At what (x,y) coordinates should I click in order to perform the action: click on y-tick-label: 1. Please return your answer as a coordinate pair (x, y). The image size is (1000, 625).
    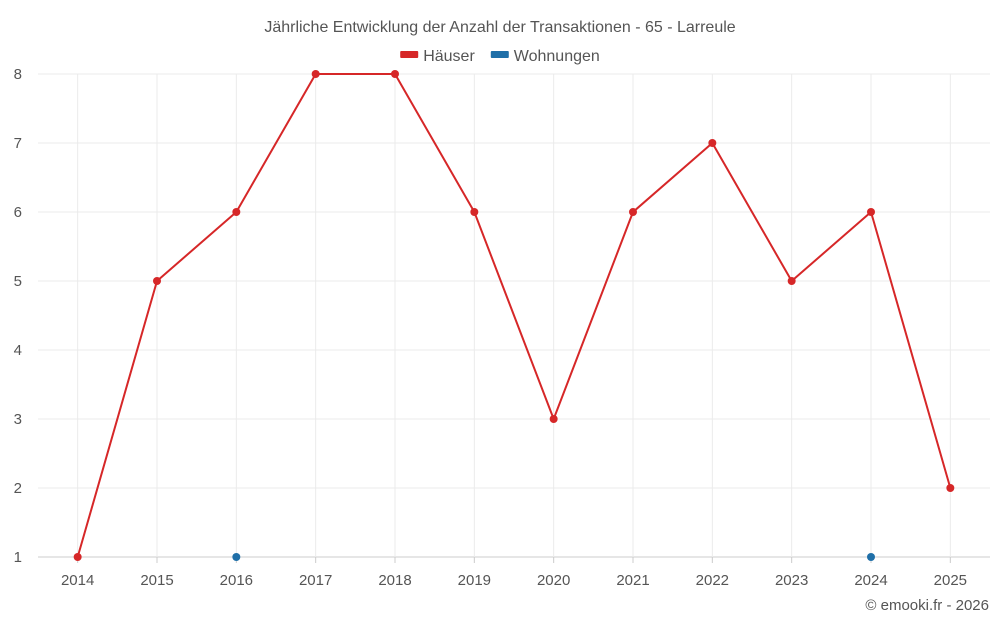
    Looking at the image, I should click on (18, 557).